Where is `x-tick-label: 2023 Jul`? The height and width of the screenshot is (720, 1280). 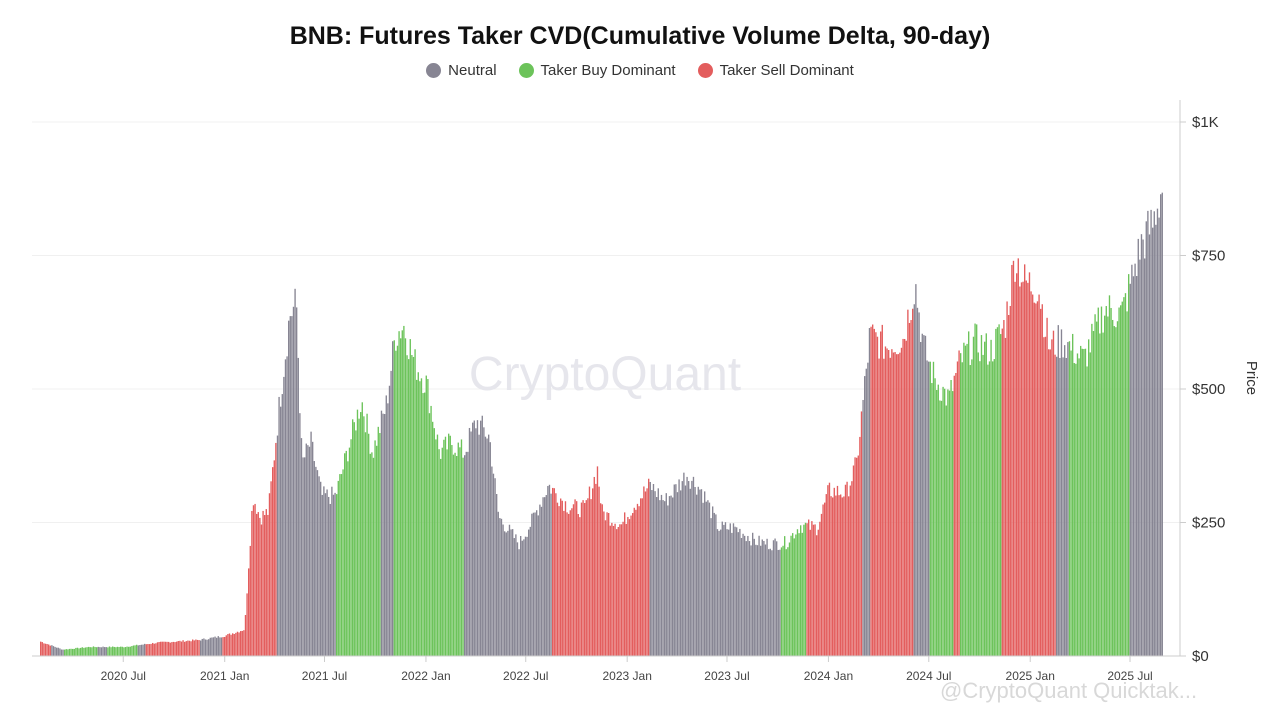
x-tick-label: 2023 Jul is located at coordinates (726, 676).